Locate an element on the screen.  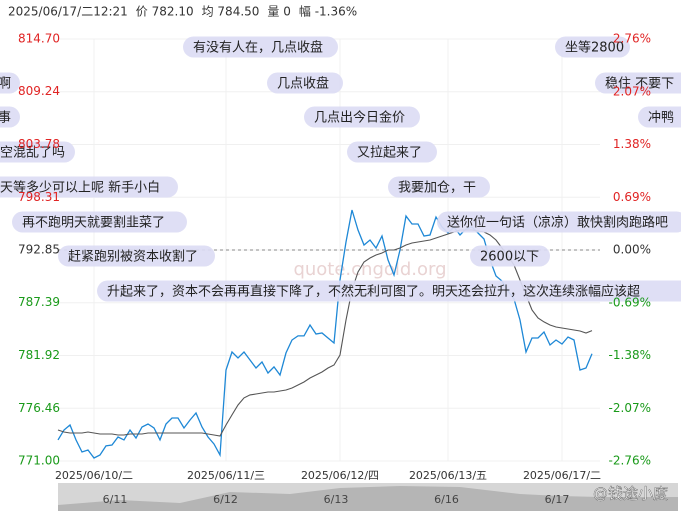
comment-text: 坐等2800 is located at coordinates (594, 48).